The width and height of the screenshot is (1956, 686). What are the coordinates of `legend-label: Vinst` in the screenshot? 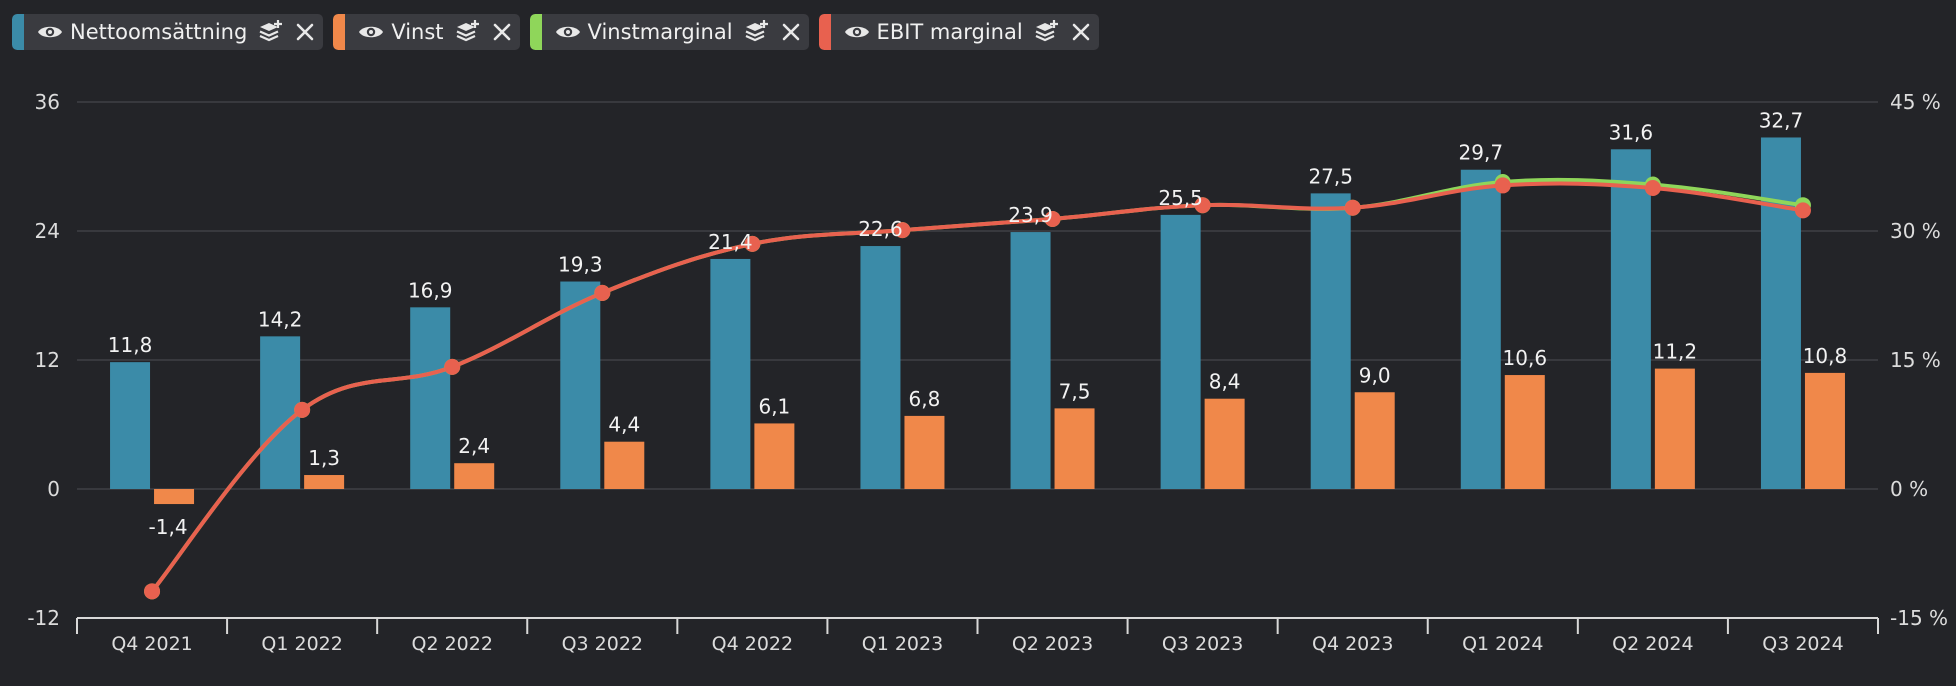 It's located at (417, 32).